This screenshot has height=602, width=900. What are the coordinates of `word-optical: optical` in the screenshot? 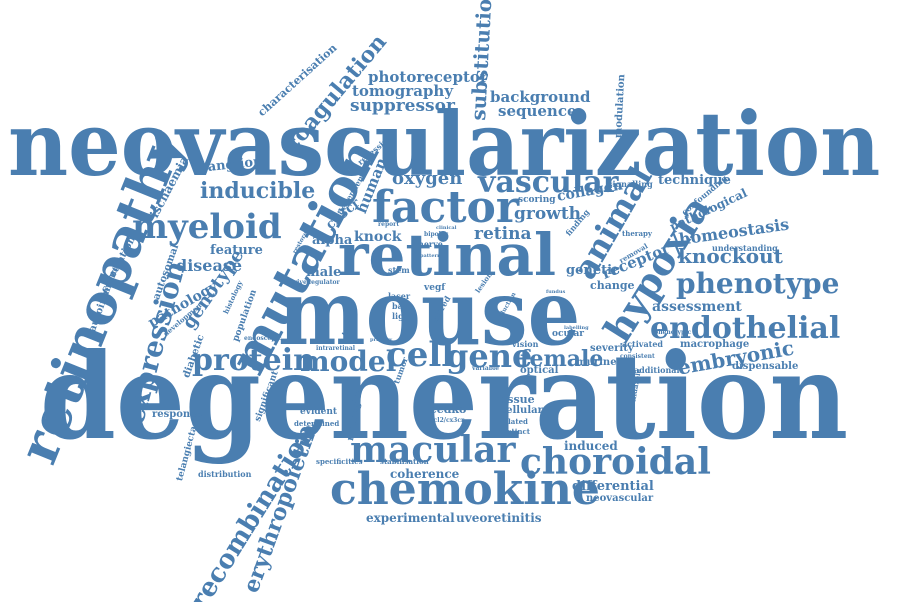 It's located at (539, 371).